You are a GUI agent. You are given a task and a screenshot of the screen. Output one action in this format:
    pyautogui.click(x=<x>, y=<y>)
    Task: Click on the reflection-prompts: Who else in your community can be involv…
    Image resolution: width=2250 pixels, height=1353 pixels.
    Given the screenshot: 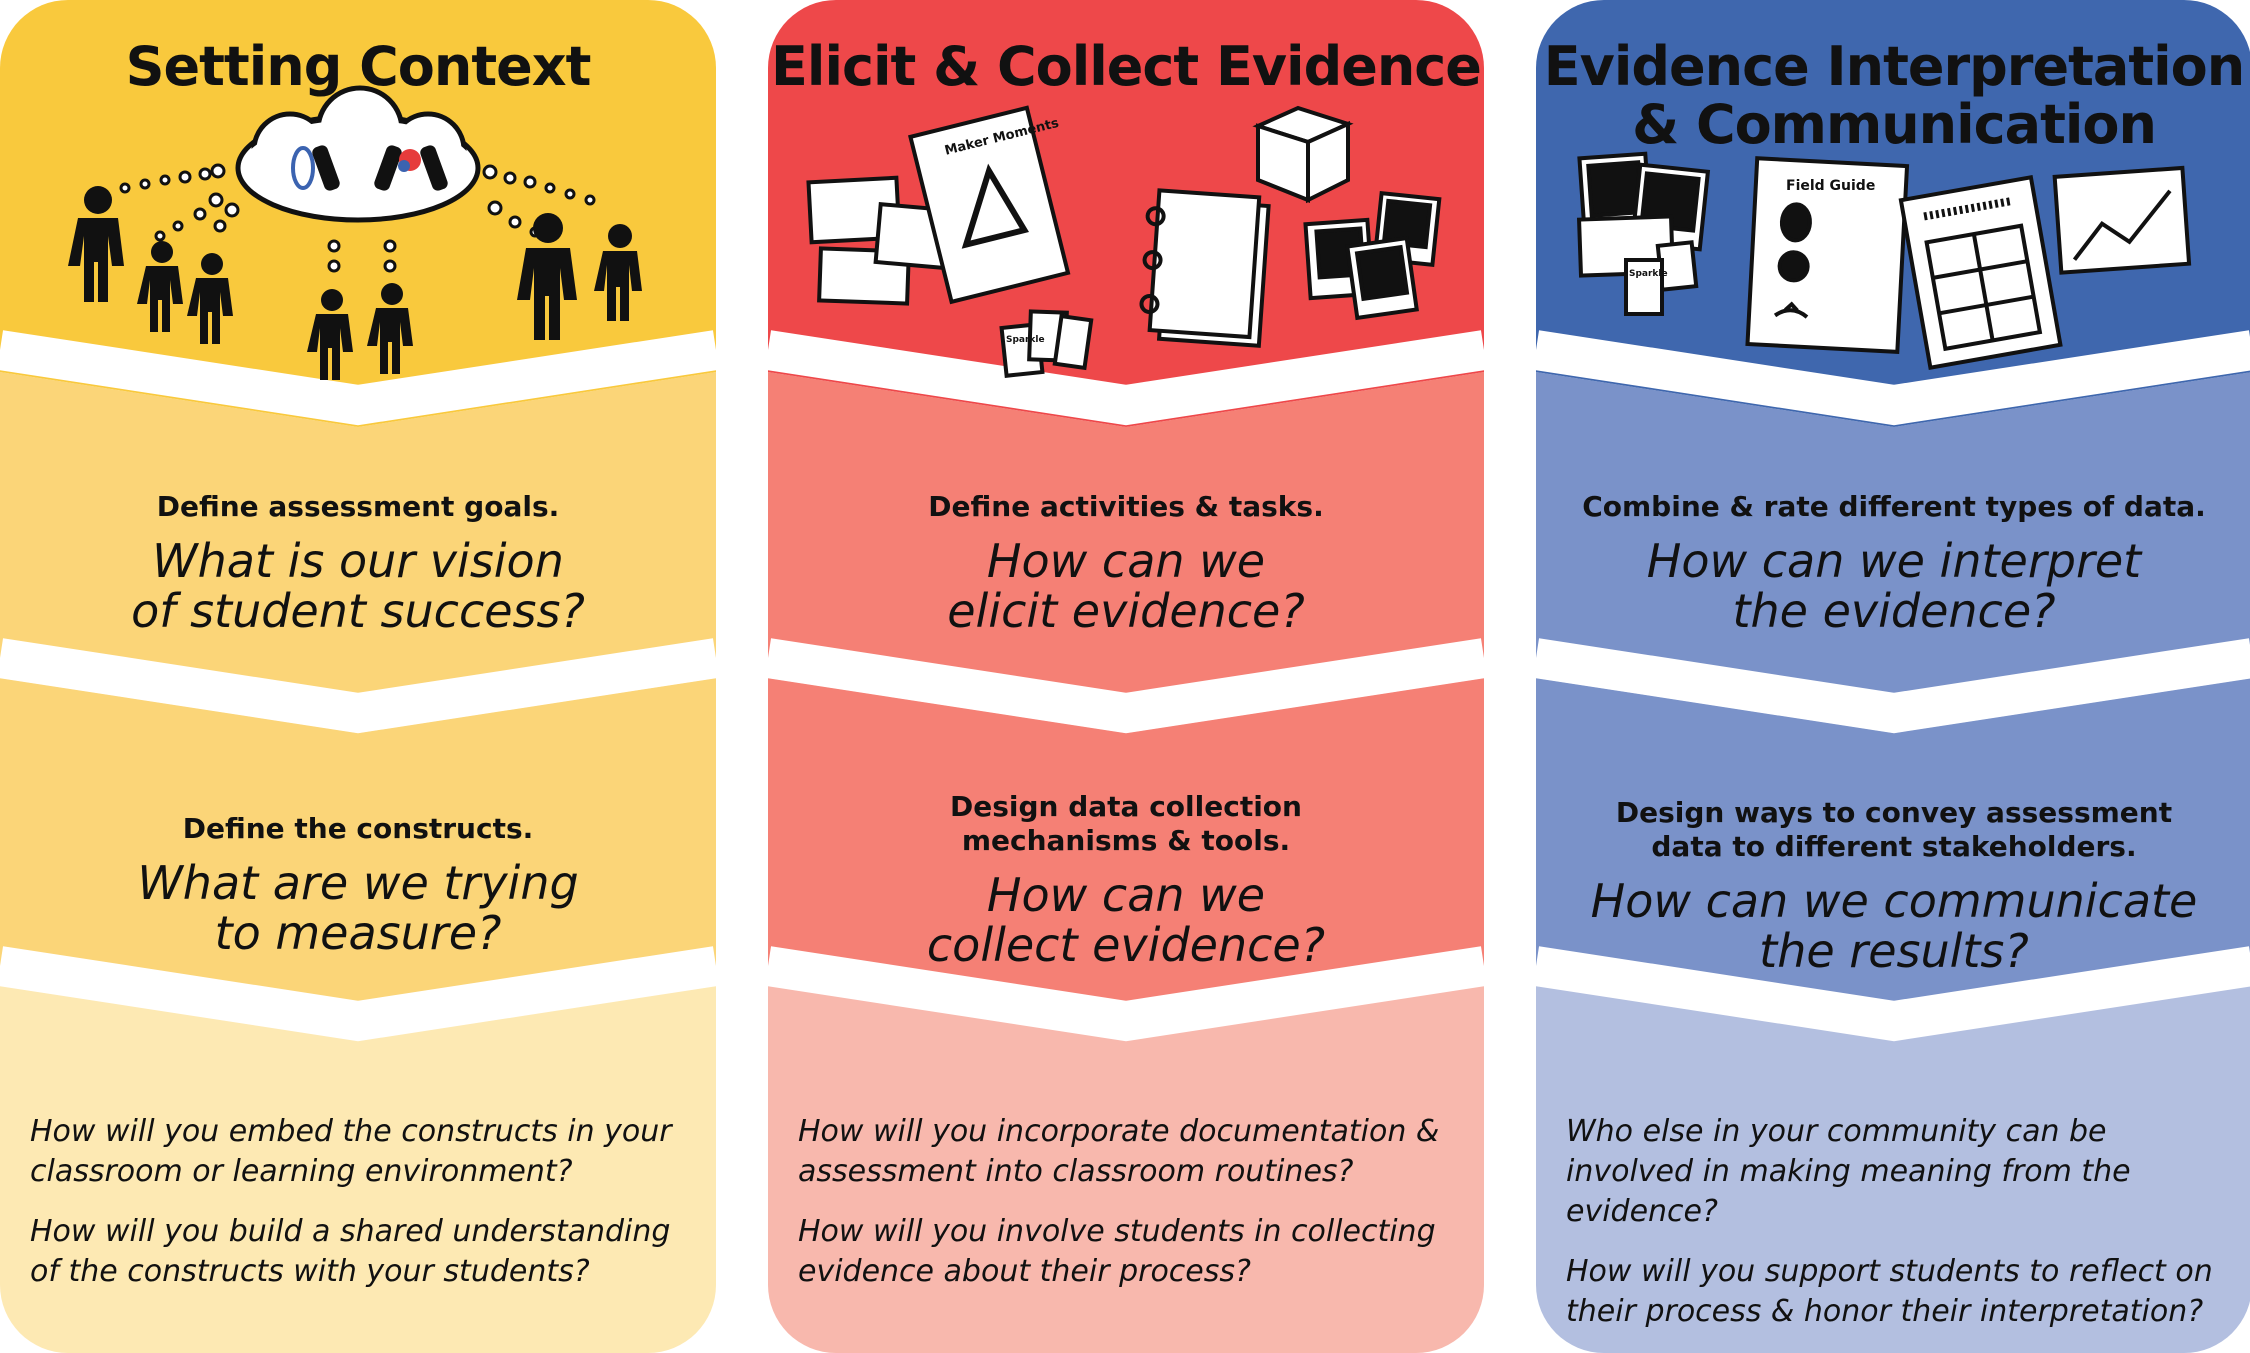 What is the action you would take?
    pyautogui.click(x=1901, y=1232)
    